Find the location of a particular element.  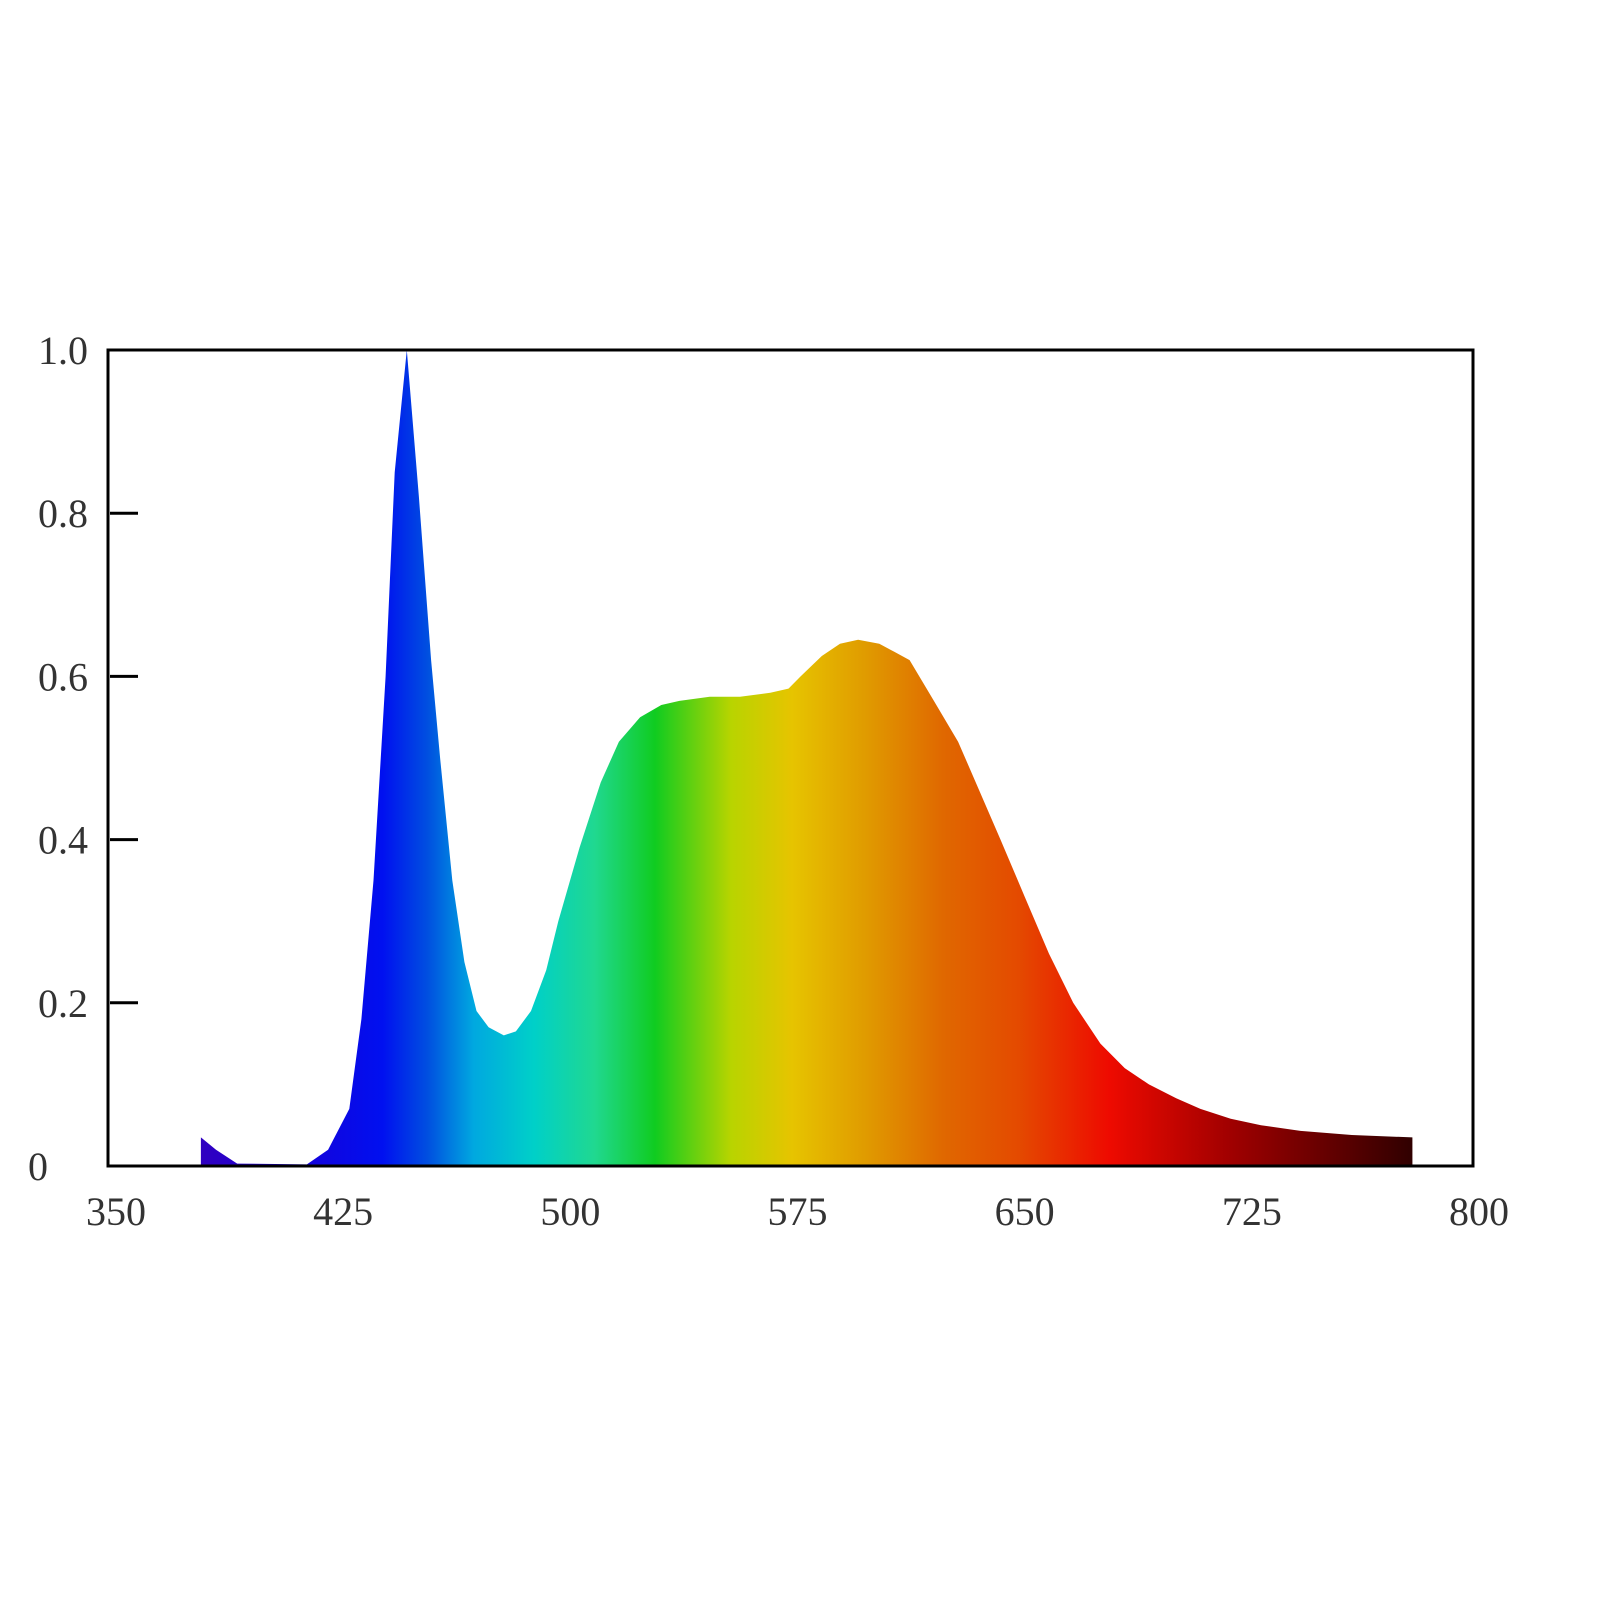

y-tick-label: 1.0 is located at coordinates (63, 350).